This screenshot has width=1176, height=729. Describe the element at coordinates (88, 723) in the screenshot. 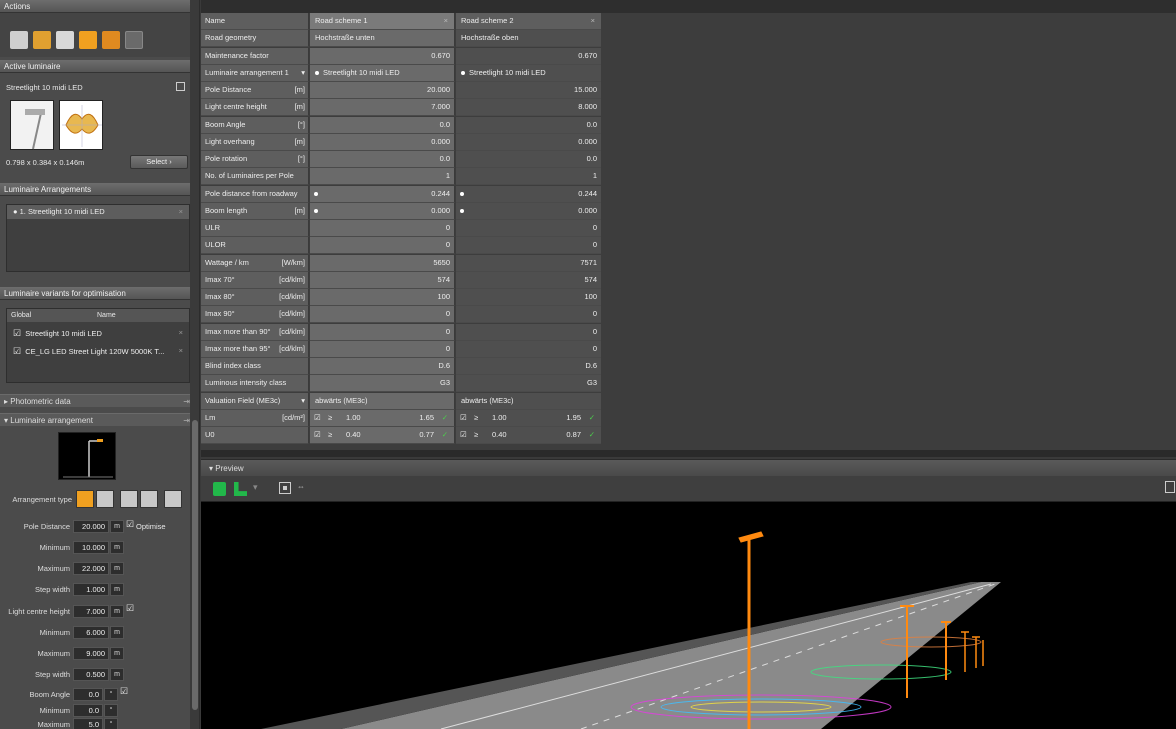

I see `boom-maximum-input: 5.0` at that location.